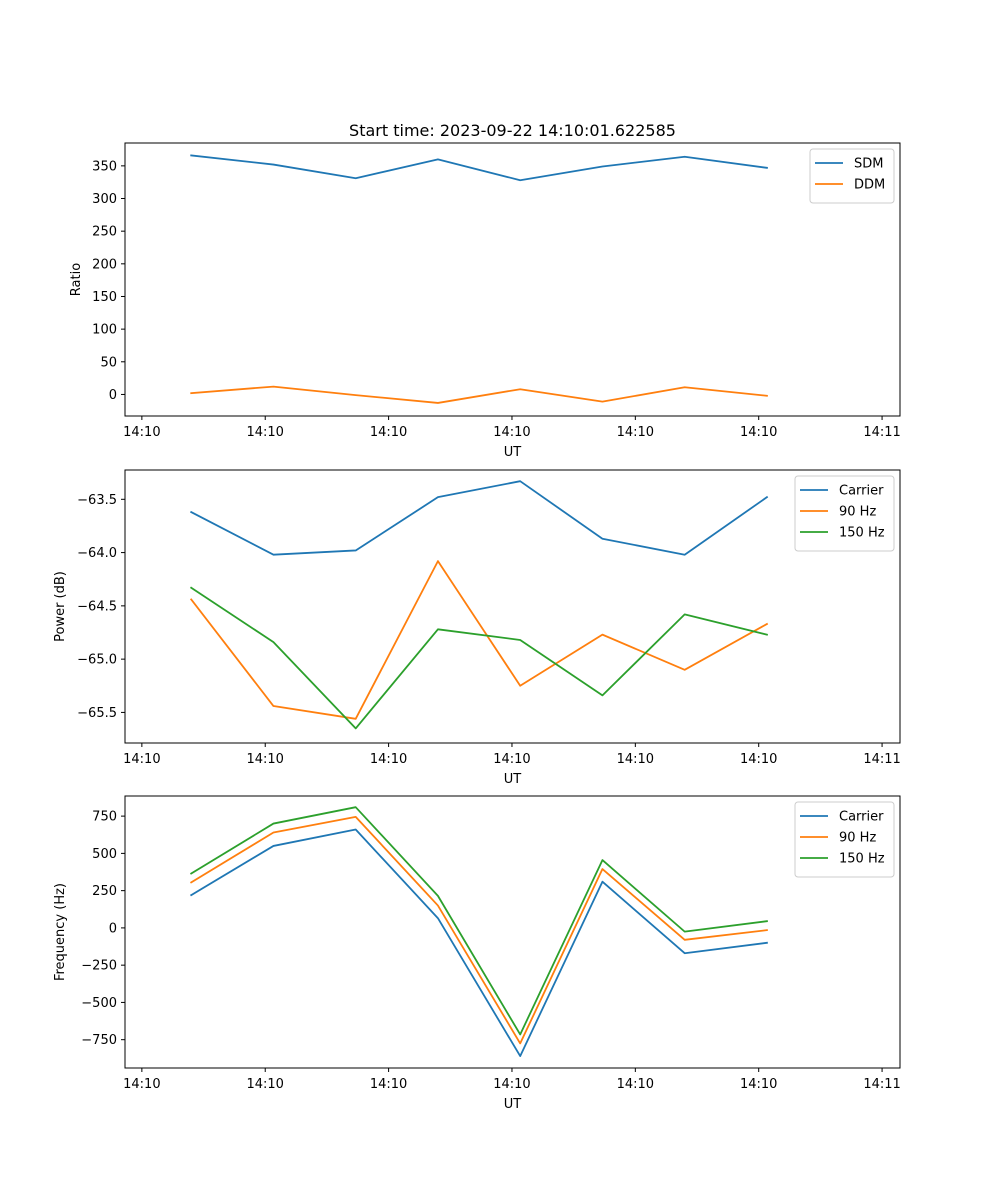 This screenshot has width=1000, height=1200. I want to click on y-tick-label: −65.5, so click(97, 713).